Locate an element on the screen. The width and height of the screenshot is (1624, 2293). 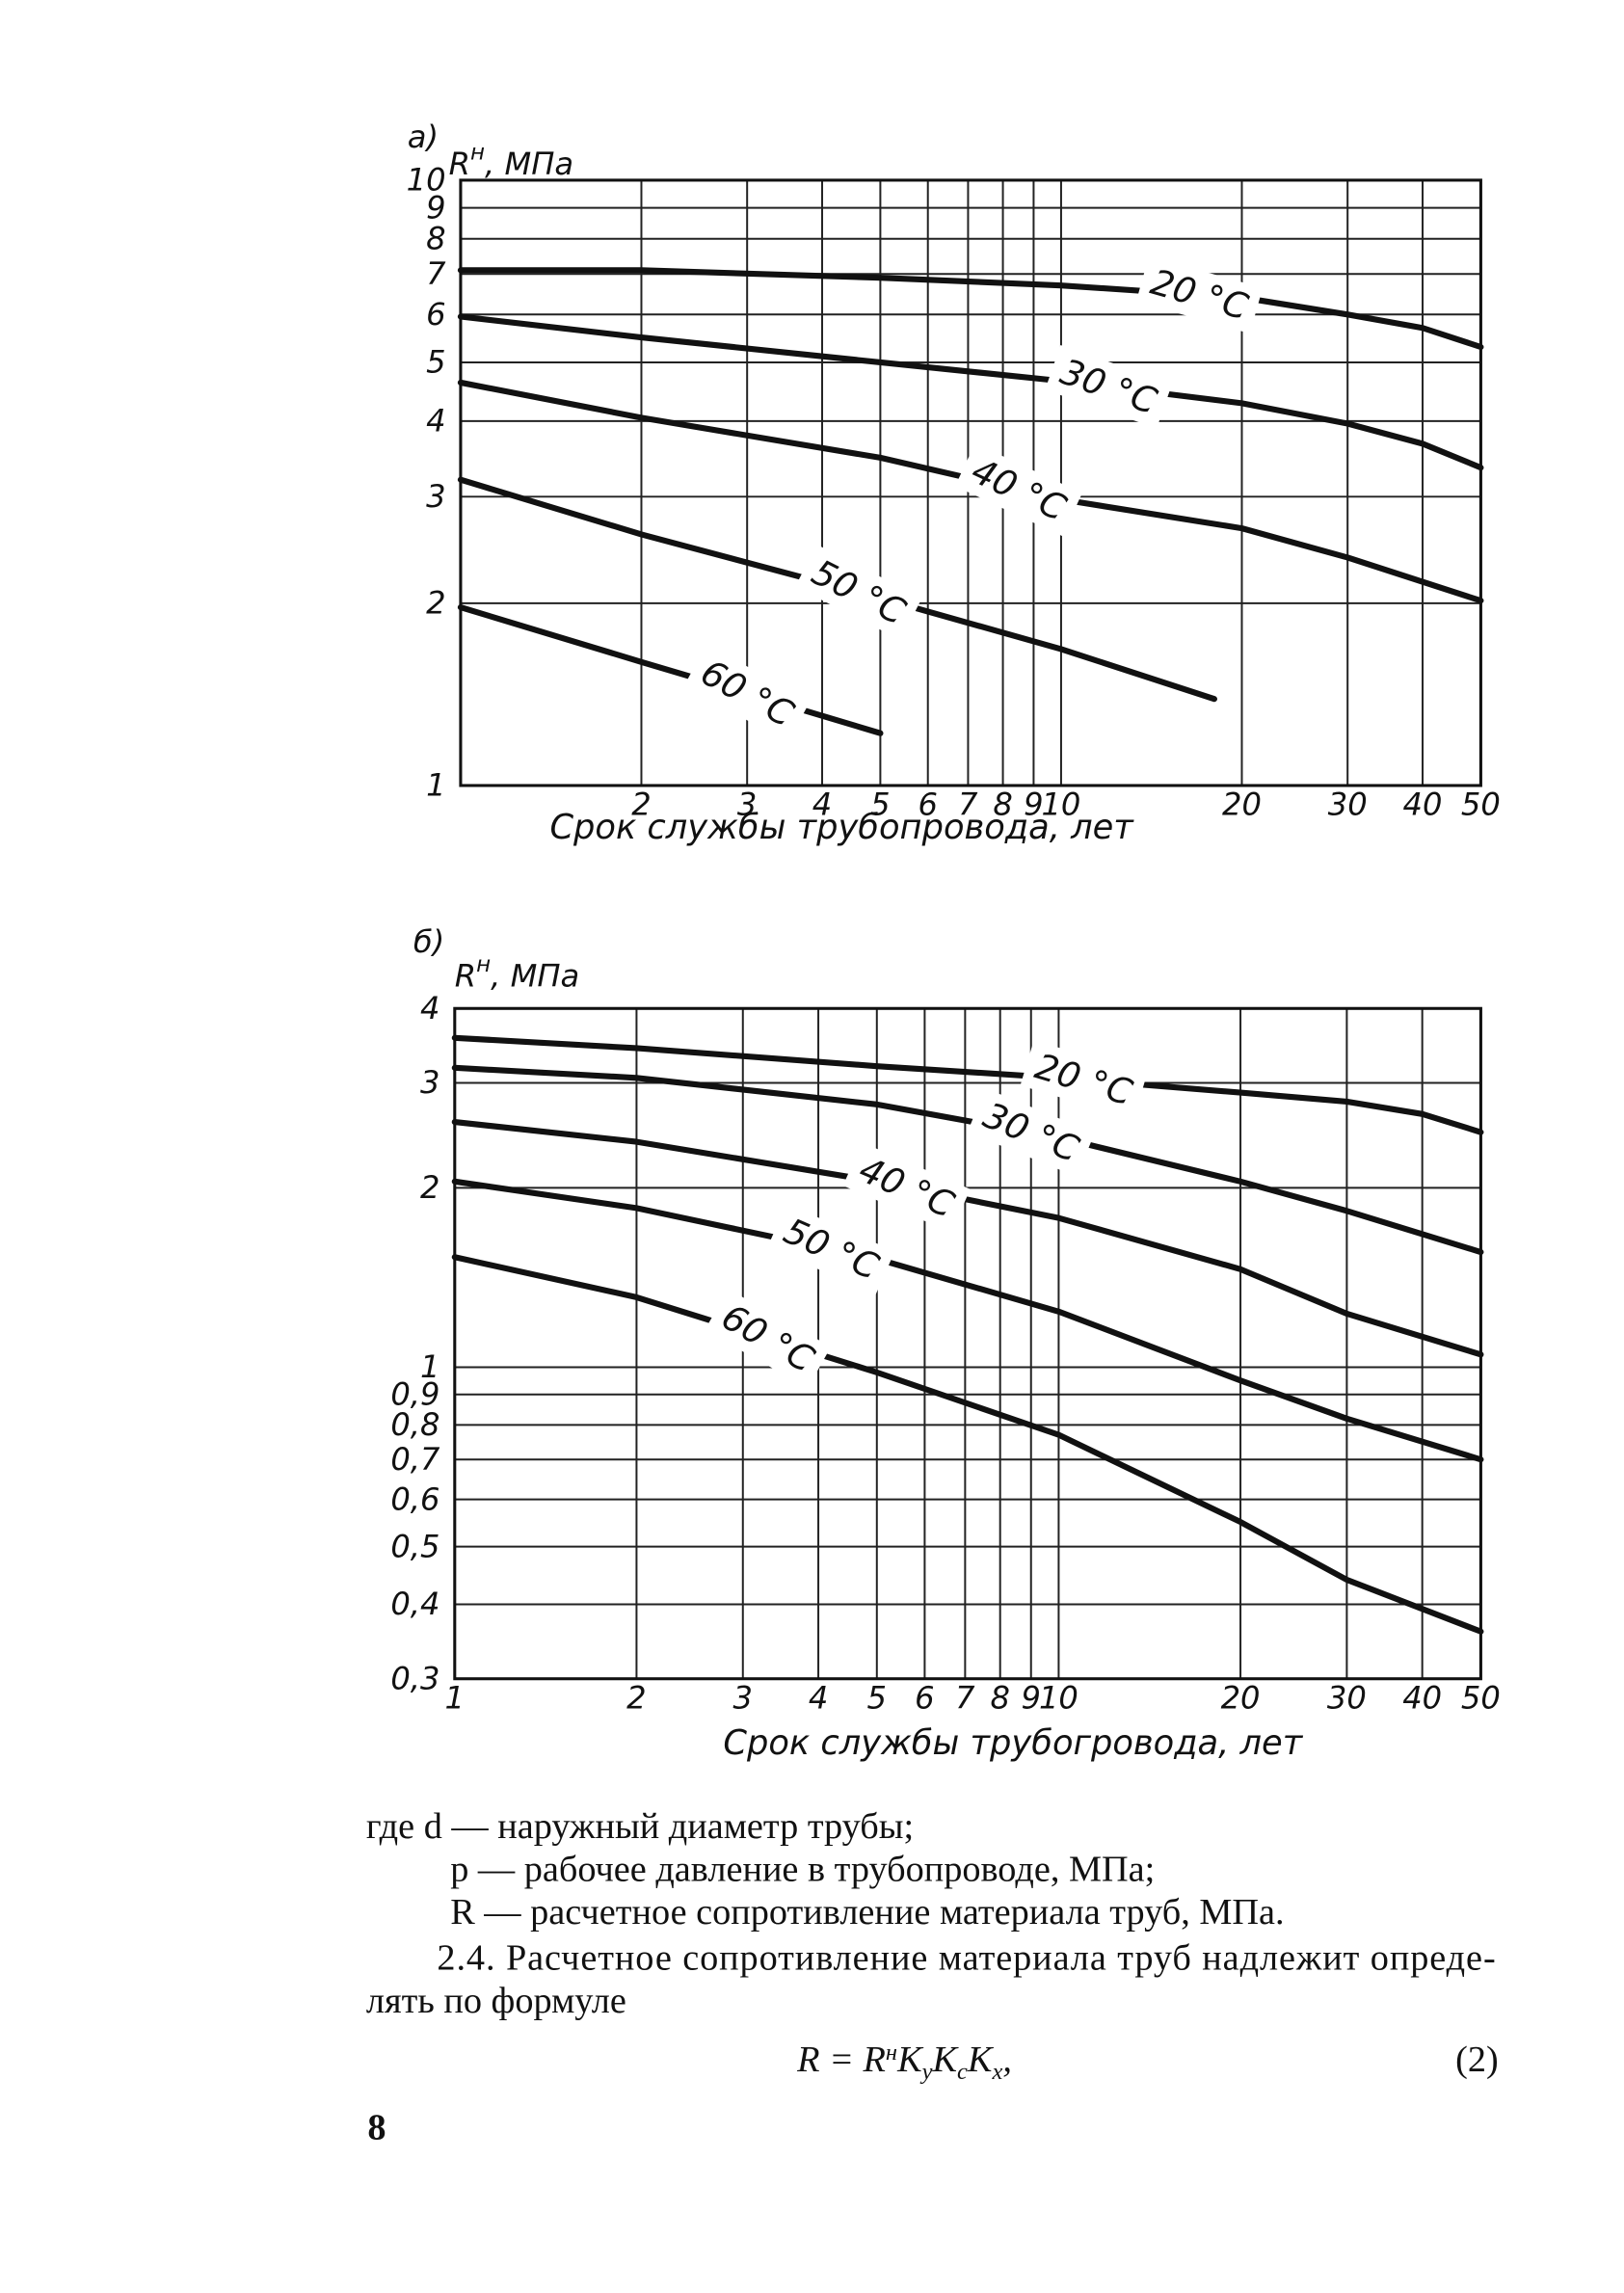
series-label-group: 30 °C is located at coordinates (1109, 387).